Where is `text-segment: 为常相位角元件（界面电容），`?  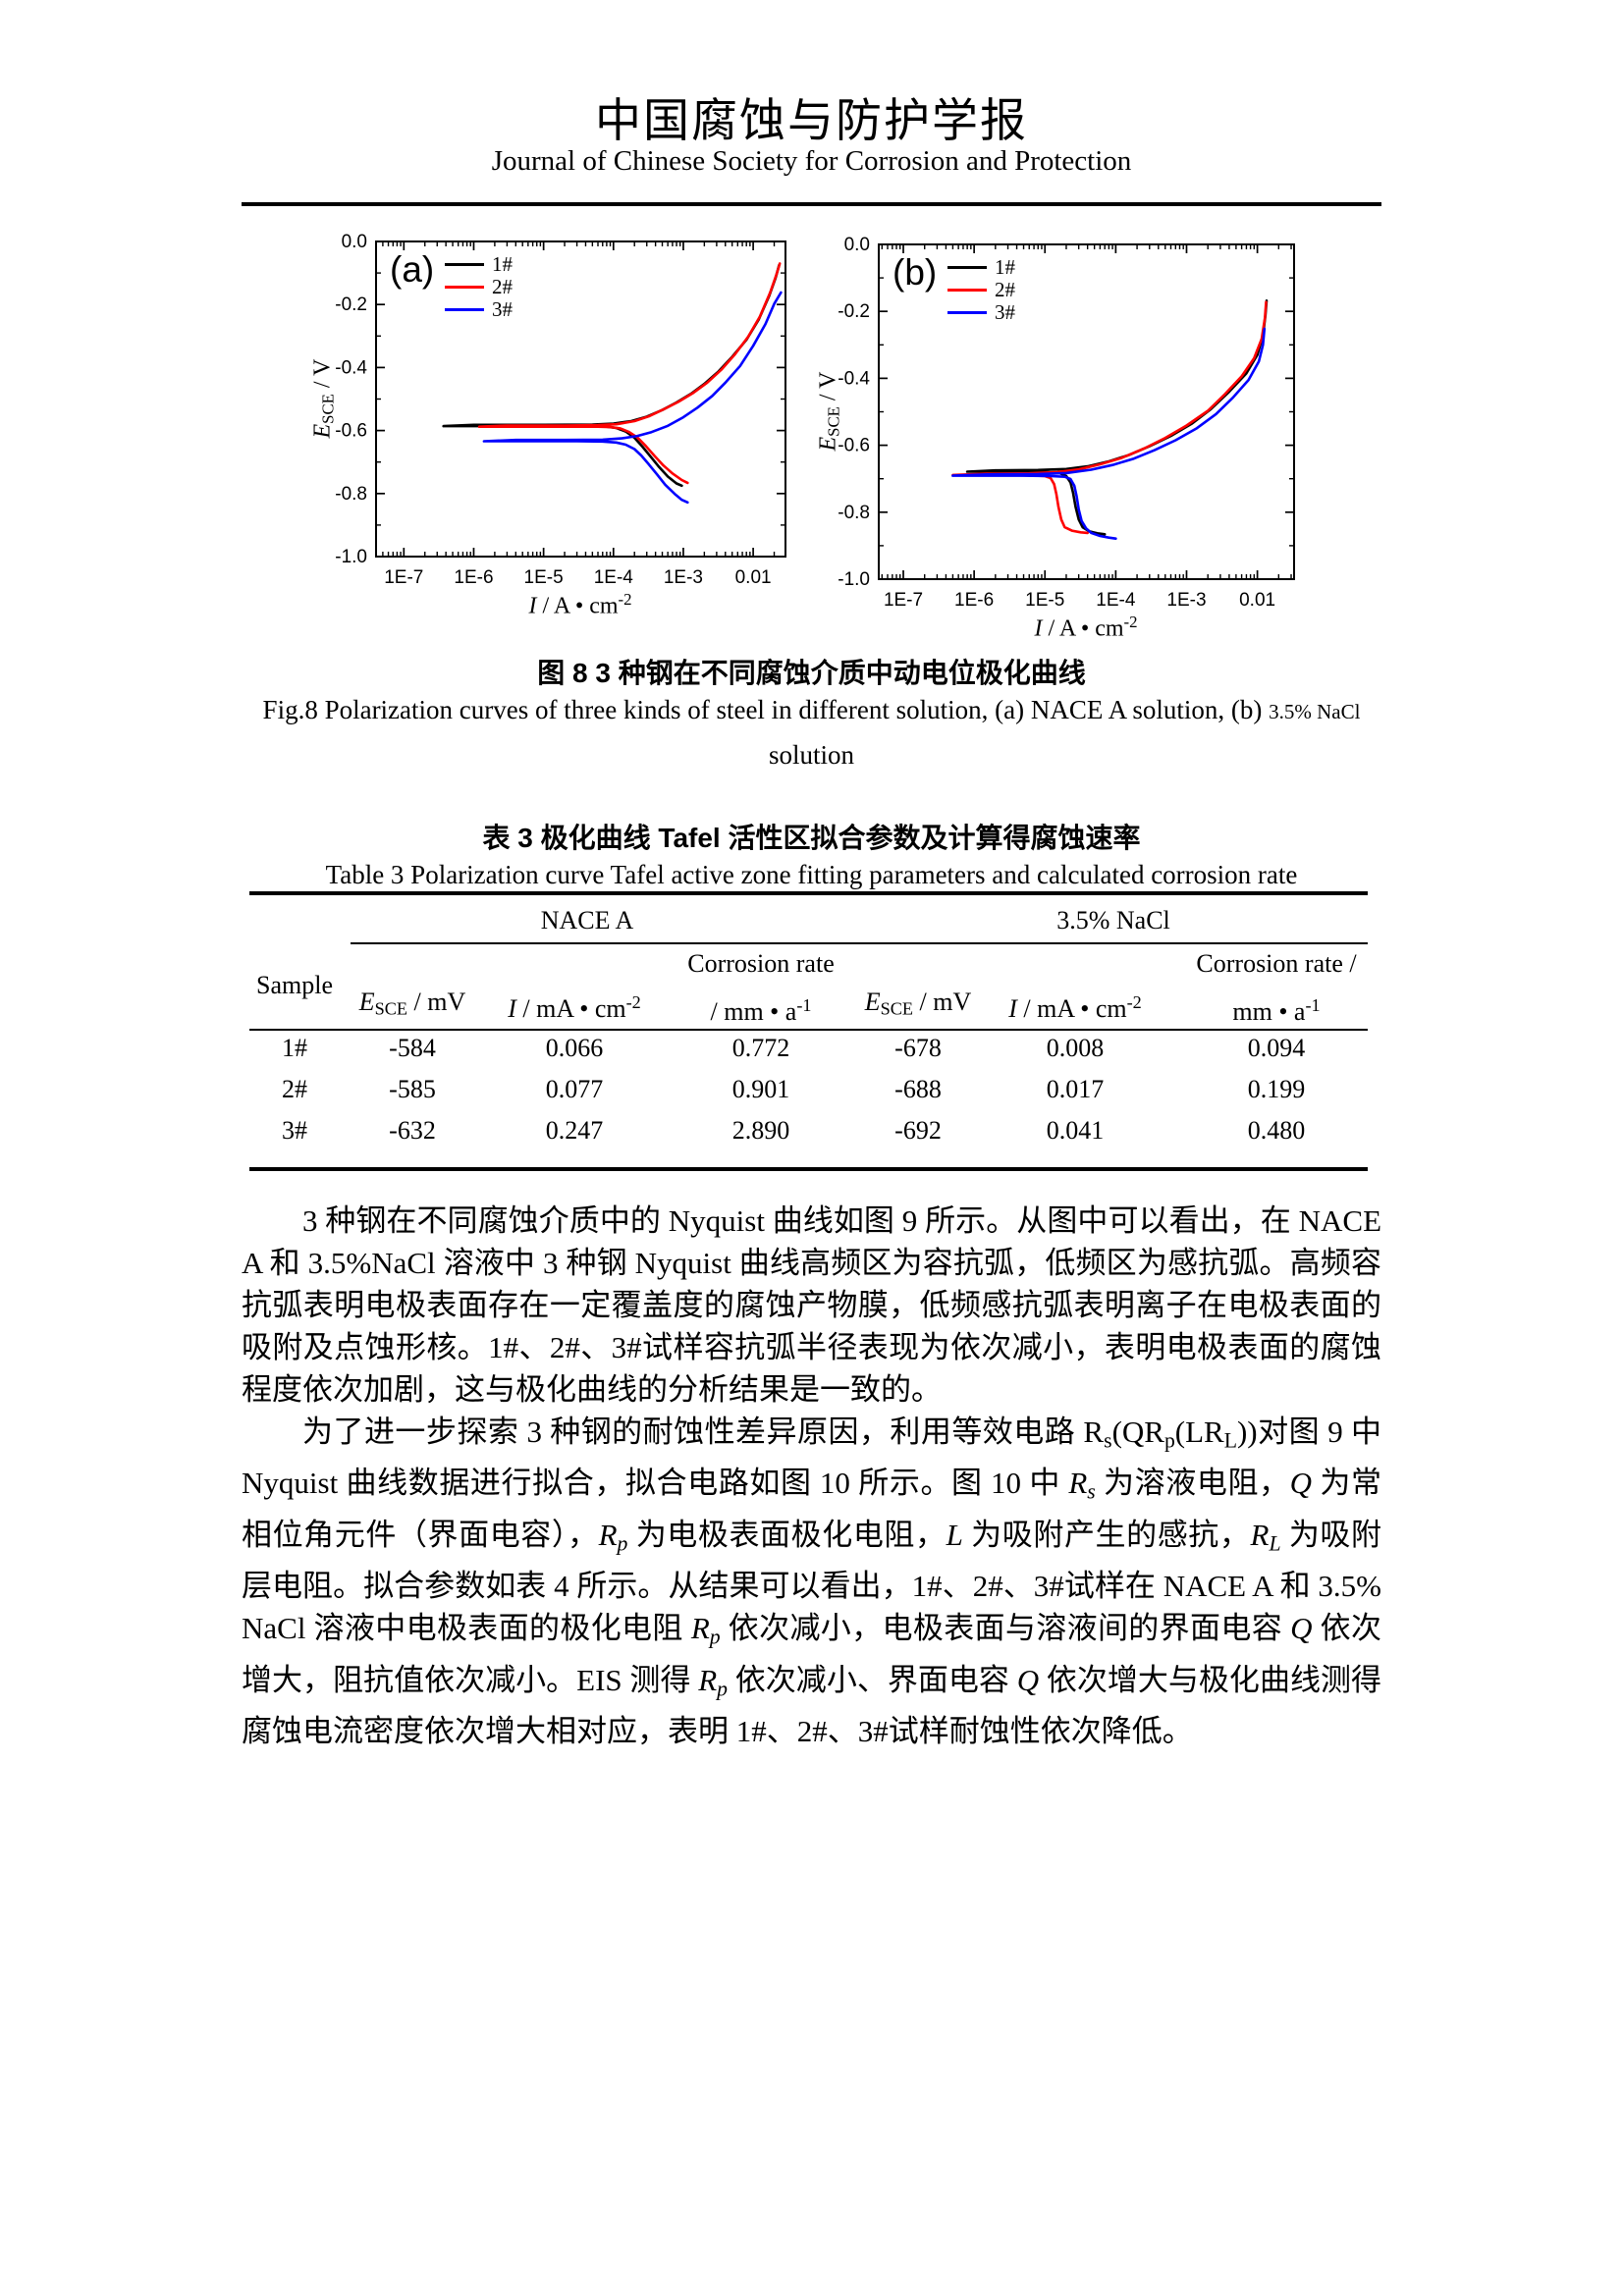 text-segment: 为常相位角元件（界面电容）， is located at coordinates (812, 1509).